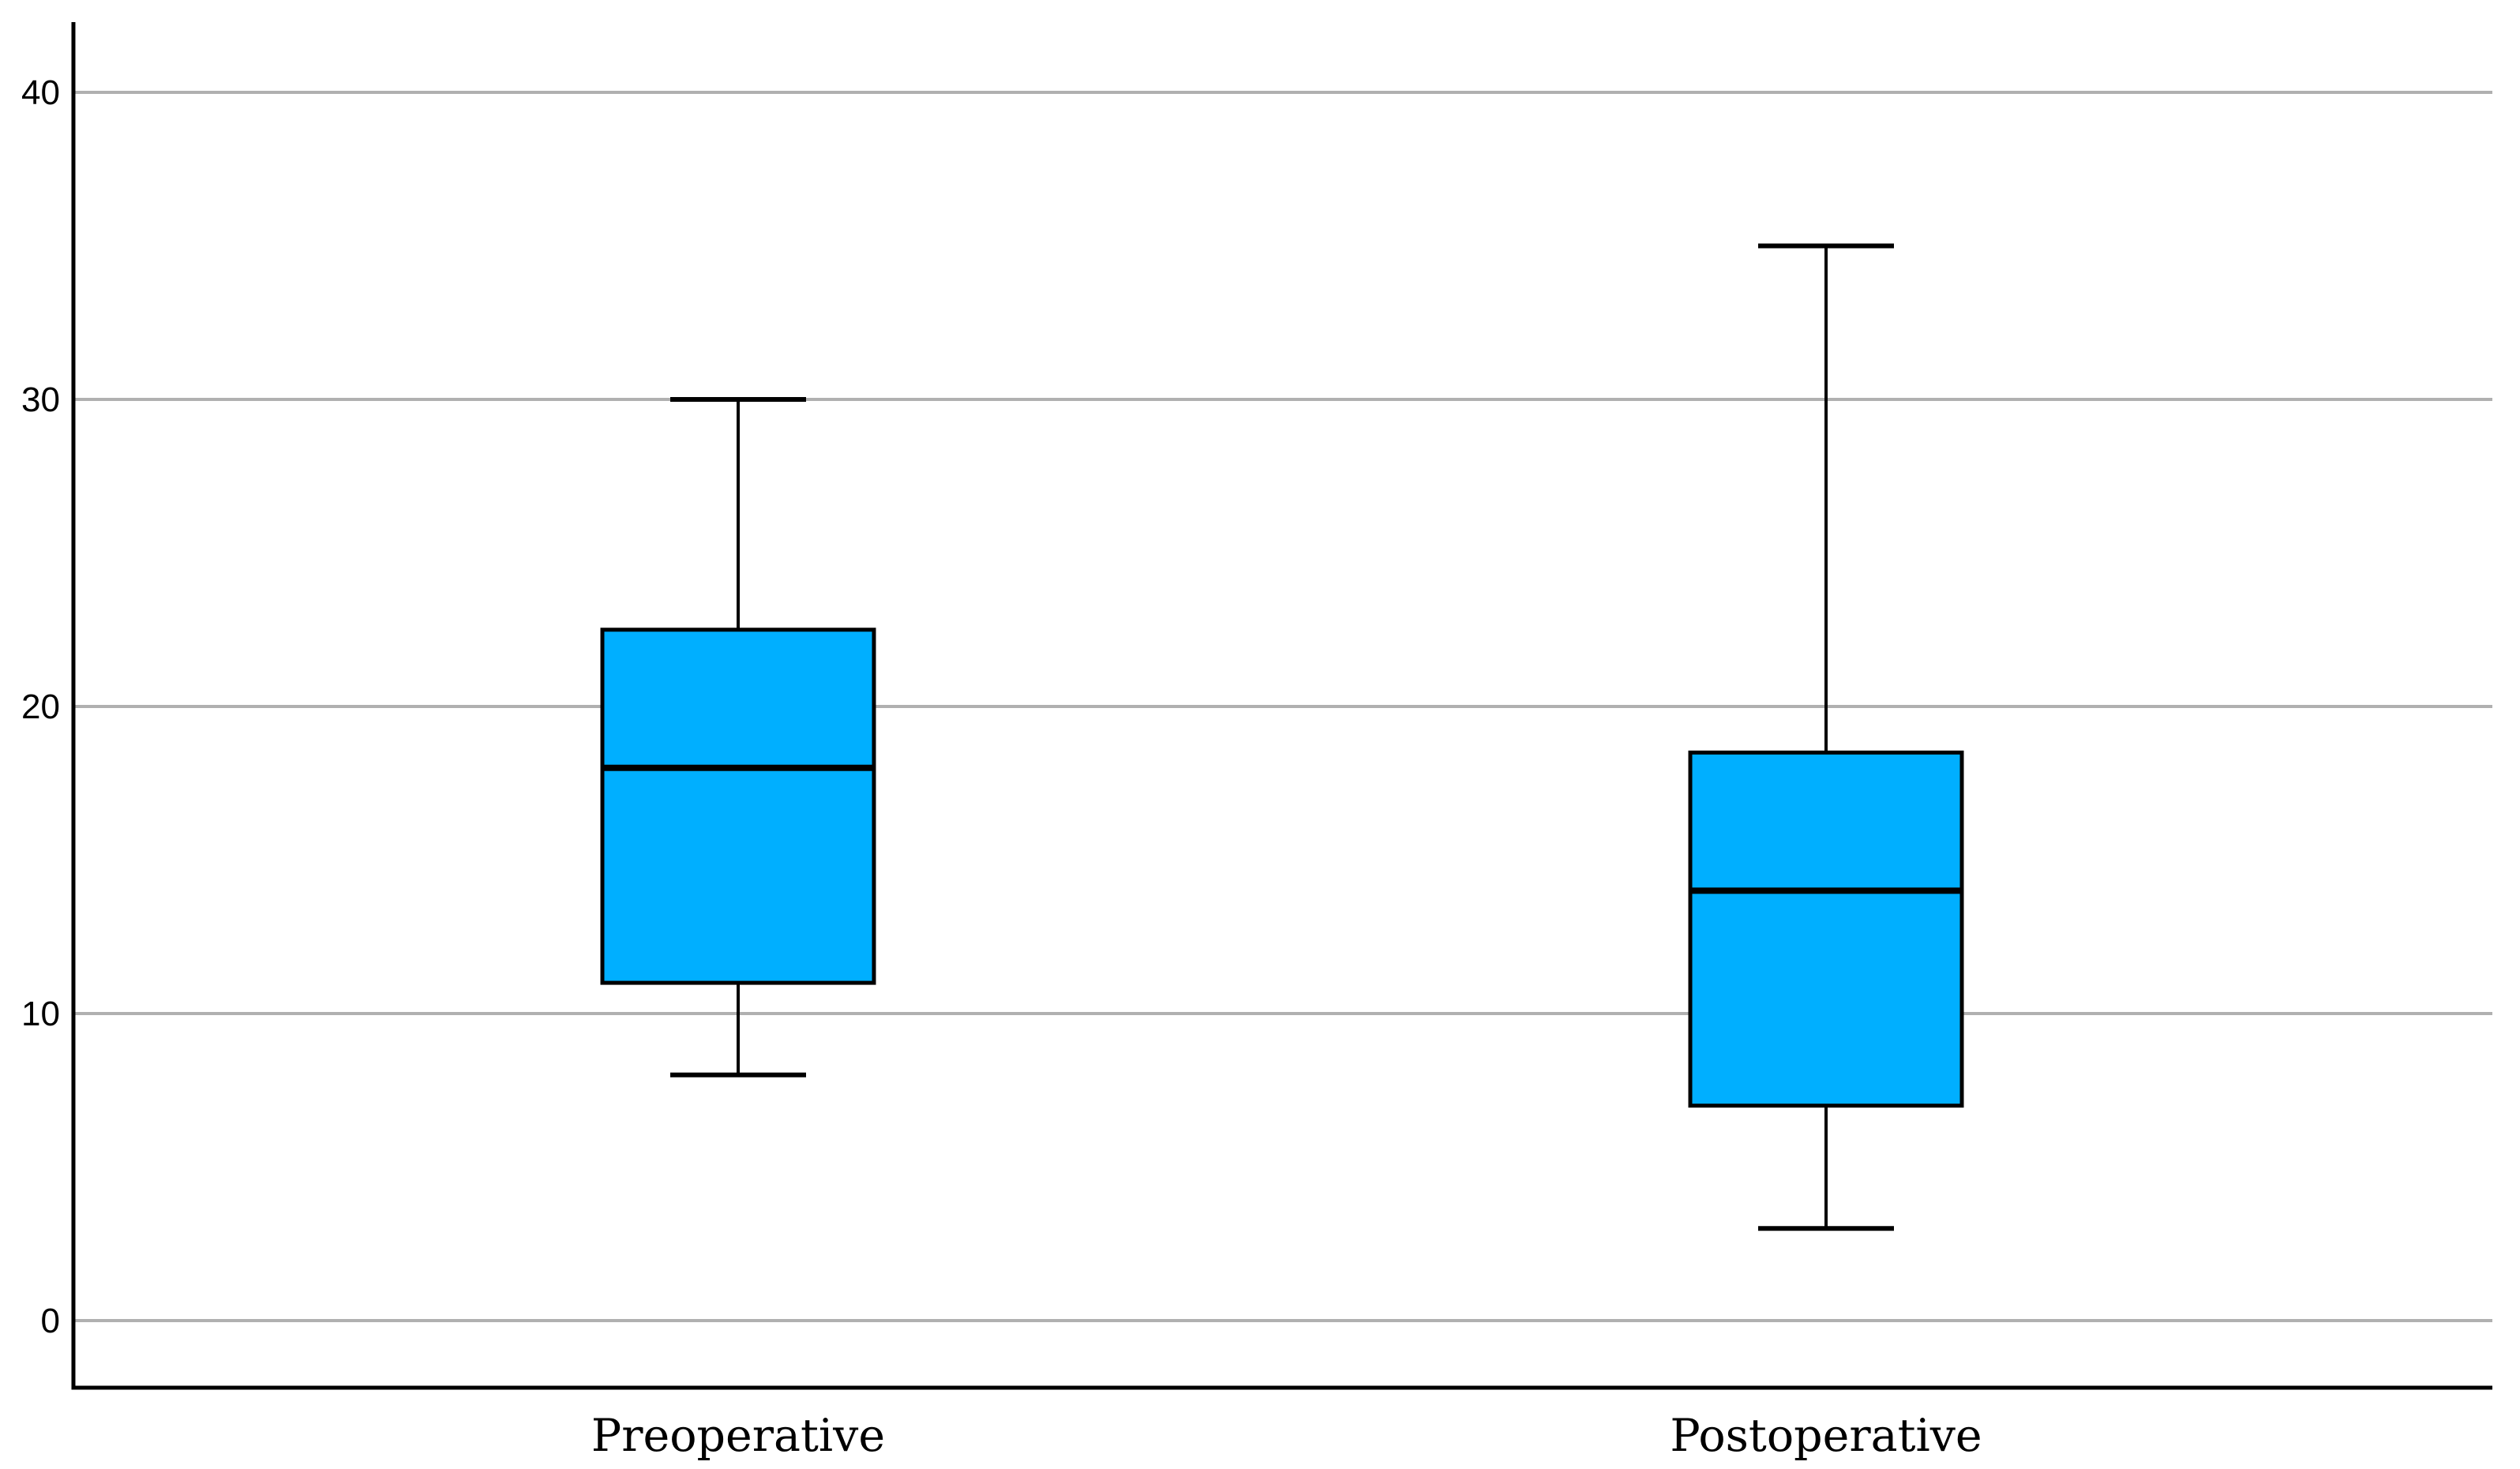  I want to click on category-label-preoperative: Preoperative, so click(738, 1436).